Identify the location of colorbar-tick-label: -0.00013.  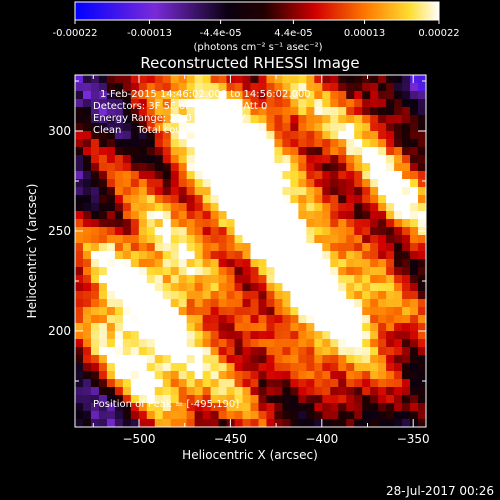
(149, 33).